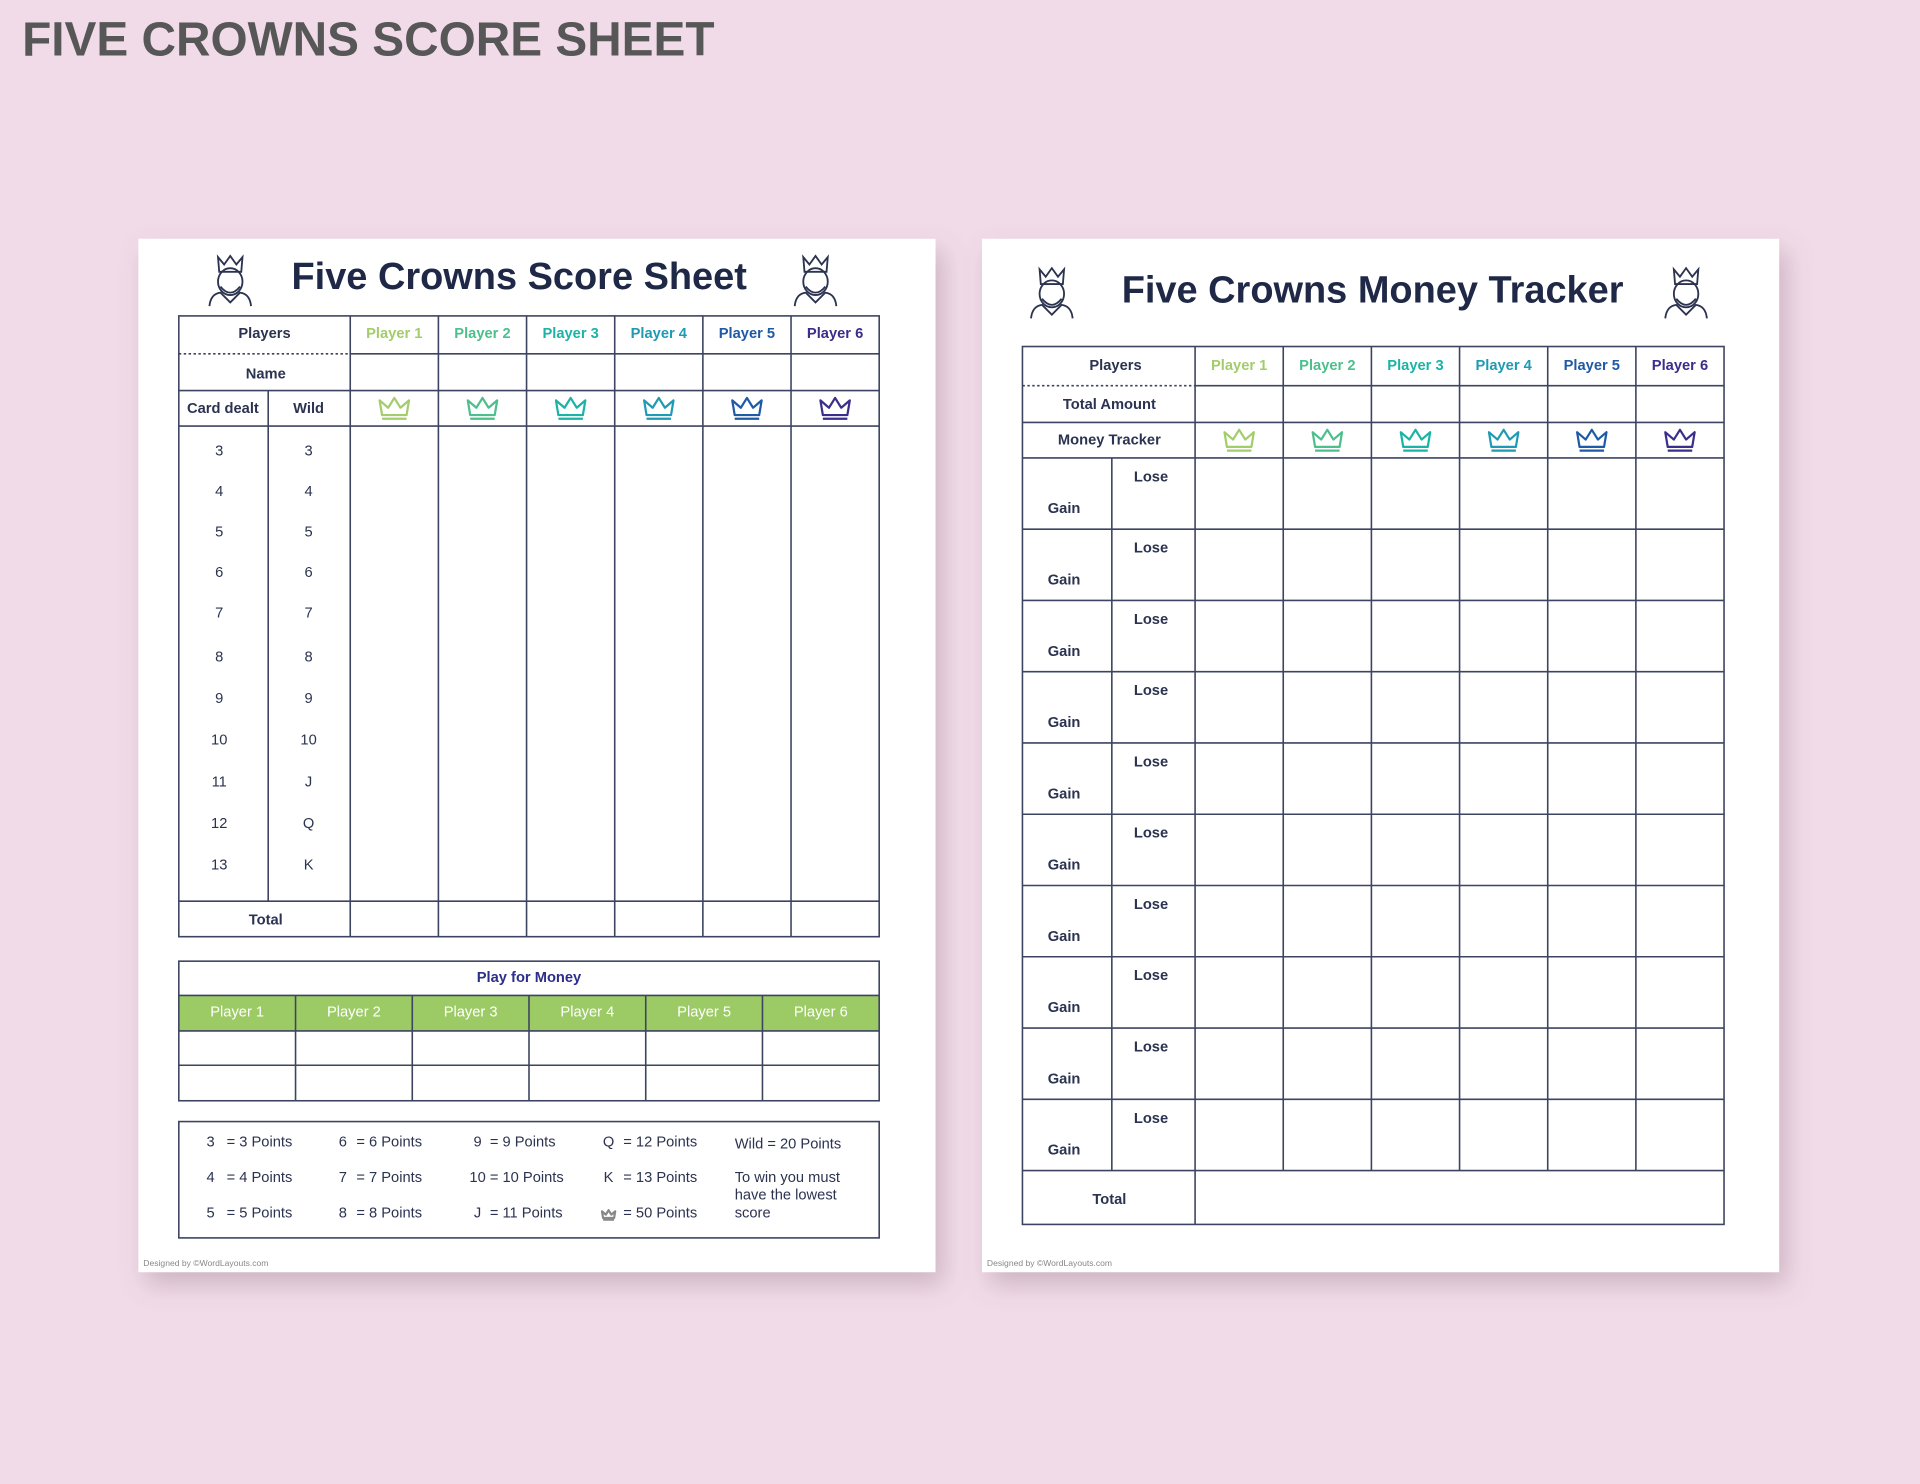 This screenshot has height=1484, width=1920. What do you see at coordinates (309, 532) in the screenshot?
I see `round-wild: 5` at bounding box center [309, 532].